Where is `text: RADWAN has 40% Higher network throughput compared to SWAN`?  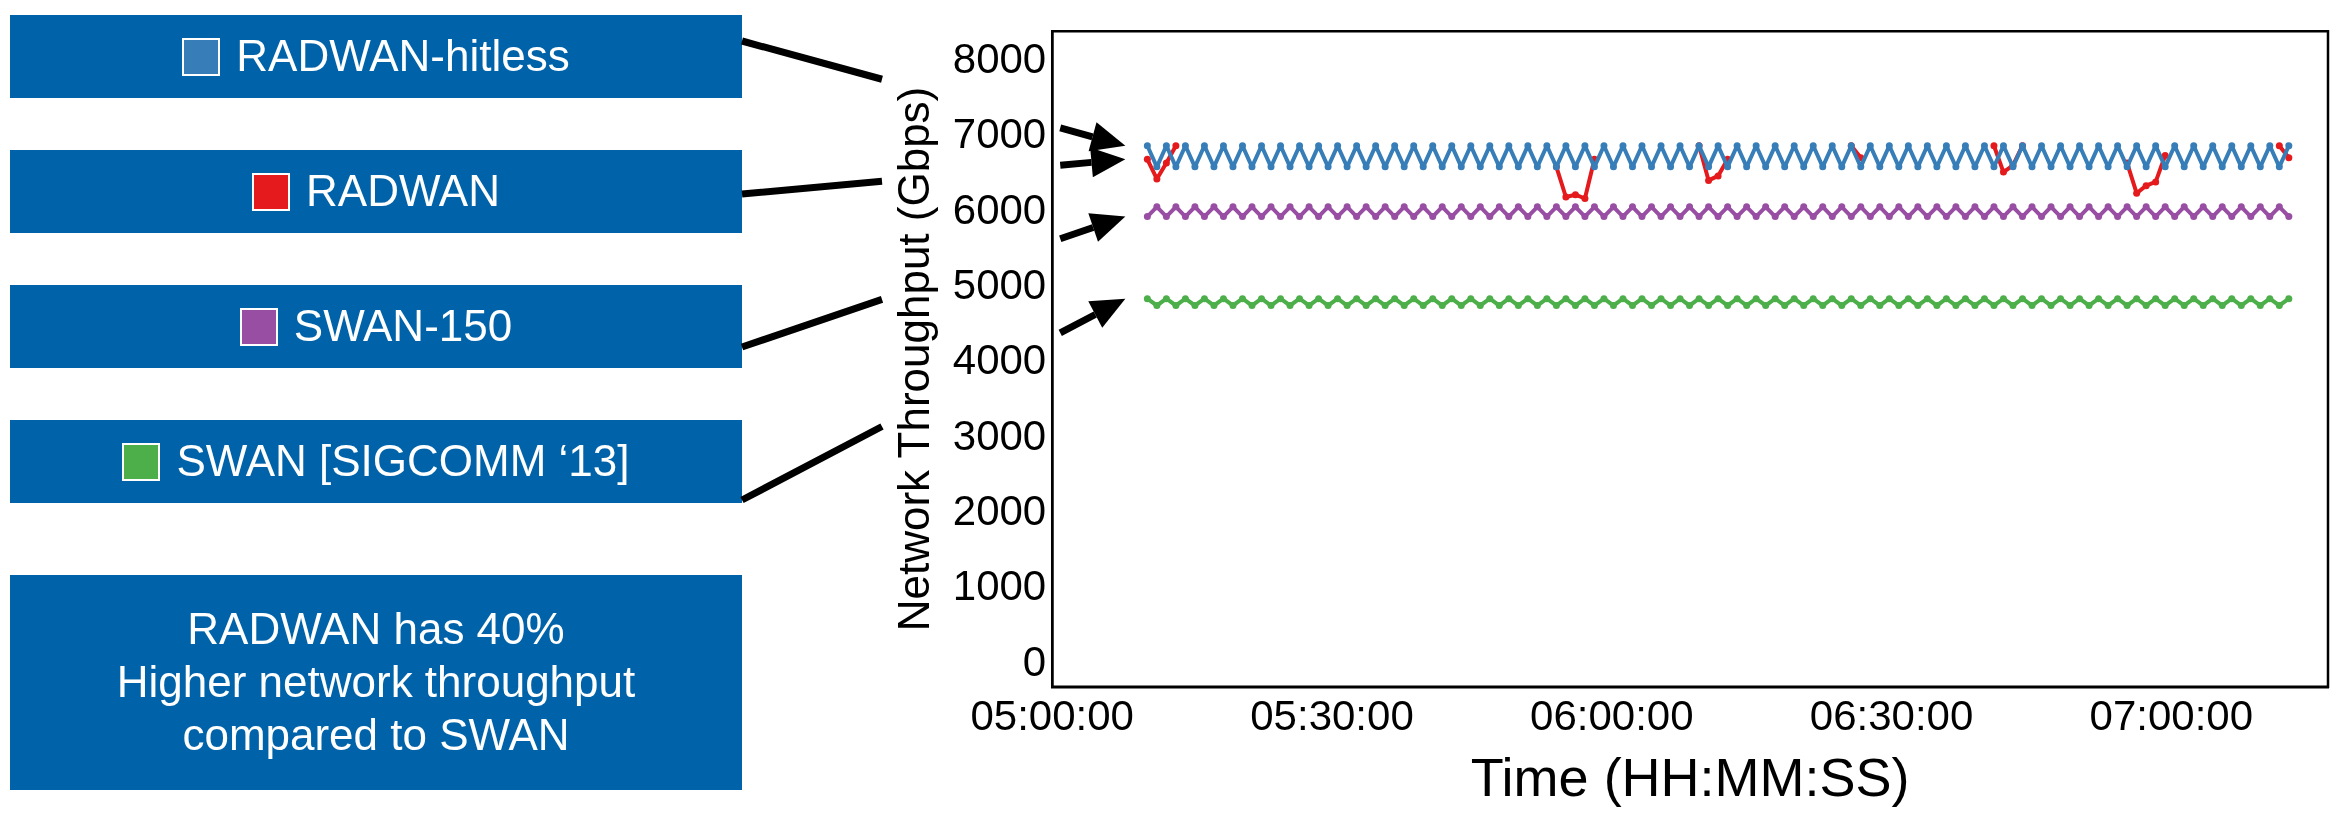
text: RADWAN has 40% Higher network throughput compared to SWAN is located at coordinates (376, 682).